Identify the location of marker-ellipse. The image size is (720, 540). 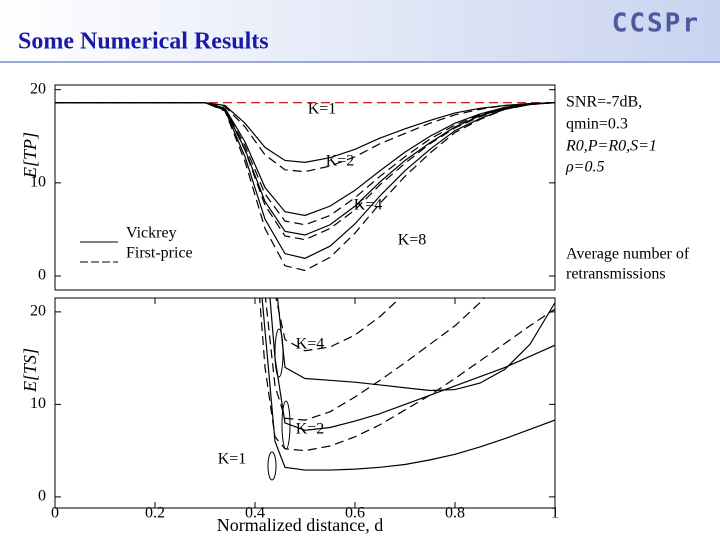
(272, 466).